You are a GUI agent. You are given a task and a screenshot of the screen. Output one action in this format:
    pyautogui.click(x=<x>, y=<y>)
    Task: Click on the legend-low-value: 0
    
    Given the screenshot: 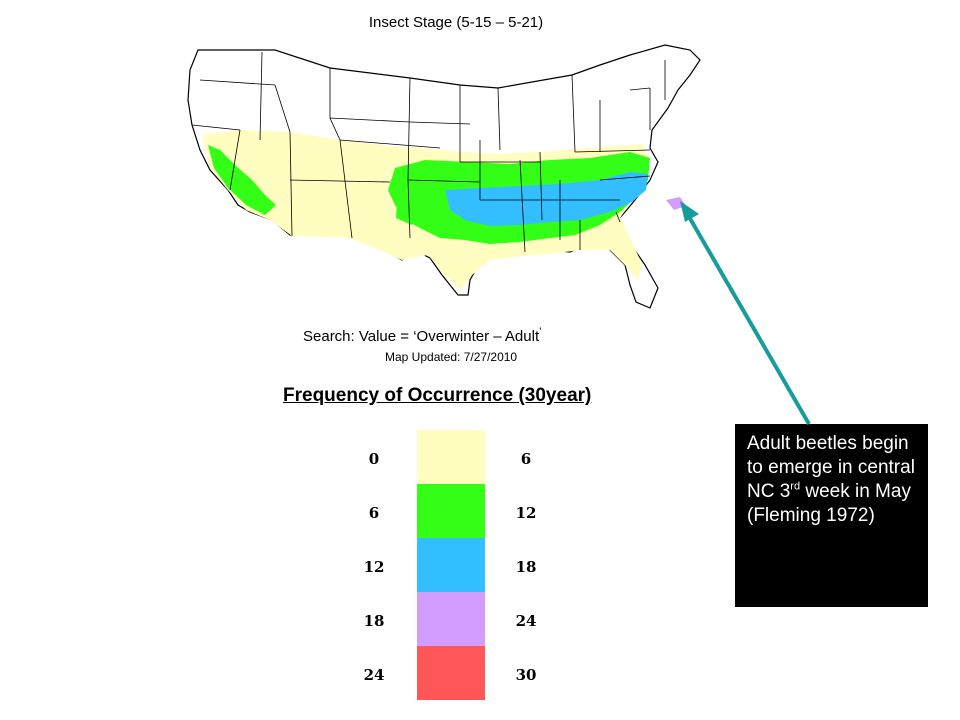 What is the action you would take?
    pyautogui.click(x=374, y=459)
    